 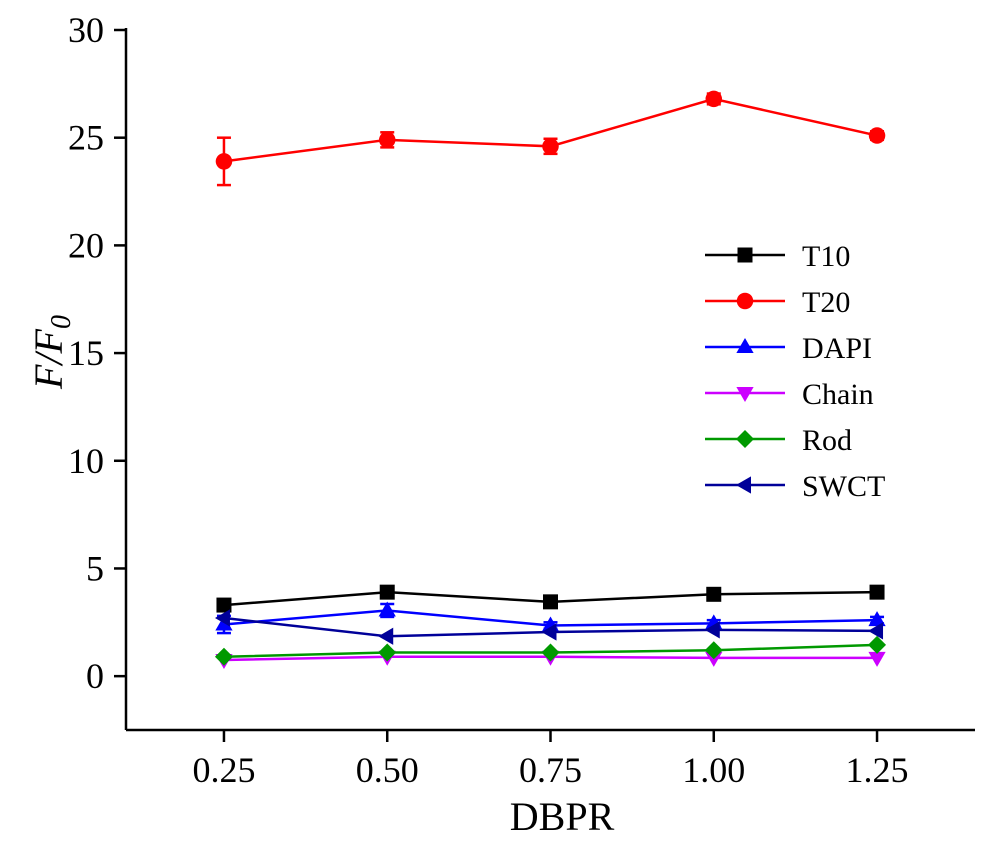 What do you see at coordinates (789, 394) in the screenshot?
I see `legend-item-chain: Chain` at bounding box center [789, 394].